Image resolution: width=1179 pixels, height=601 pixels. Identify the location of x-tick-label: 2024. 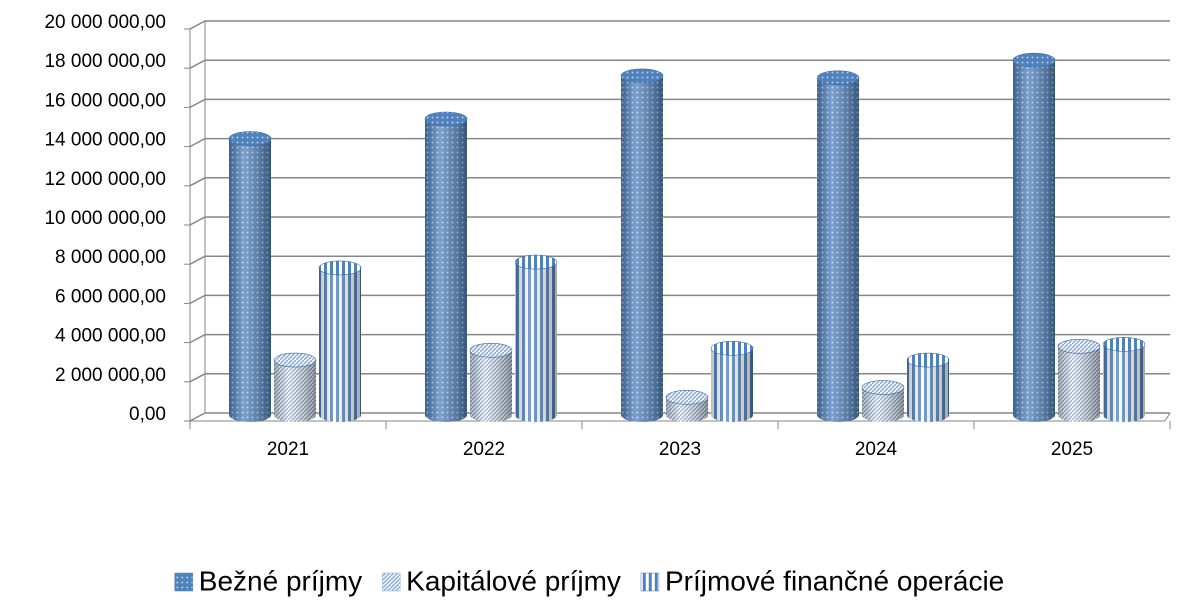
(876, 449).